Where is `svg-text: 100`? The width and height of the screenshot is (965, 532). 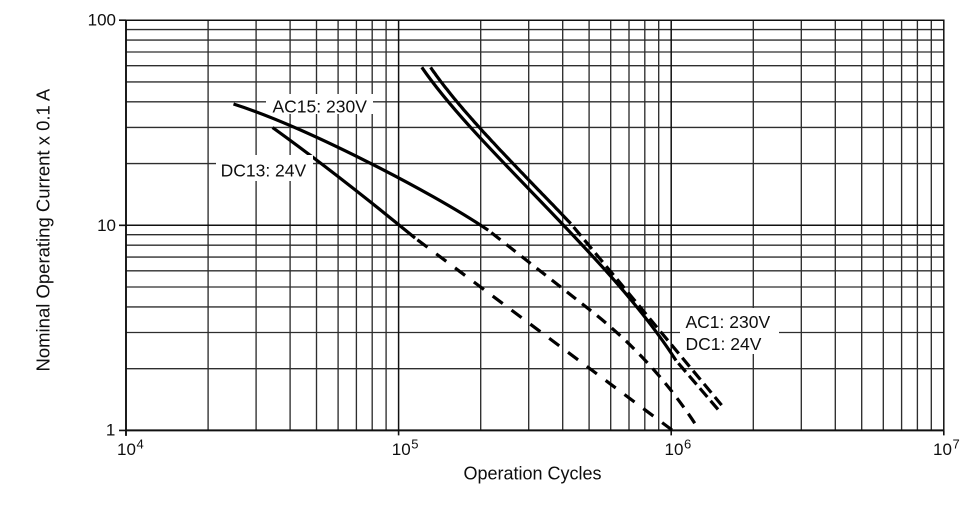
svg-text: 100 is located at coordinates (102, 20).